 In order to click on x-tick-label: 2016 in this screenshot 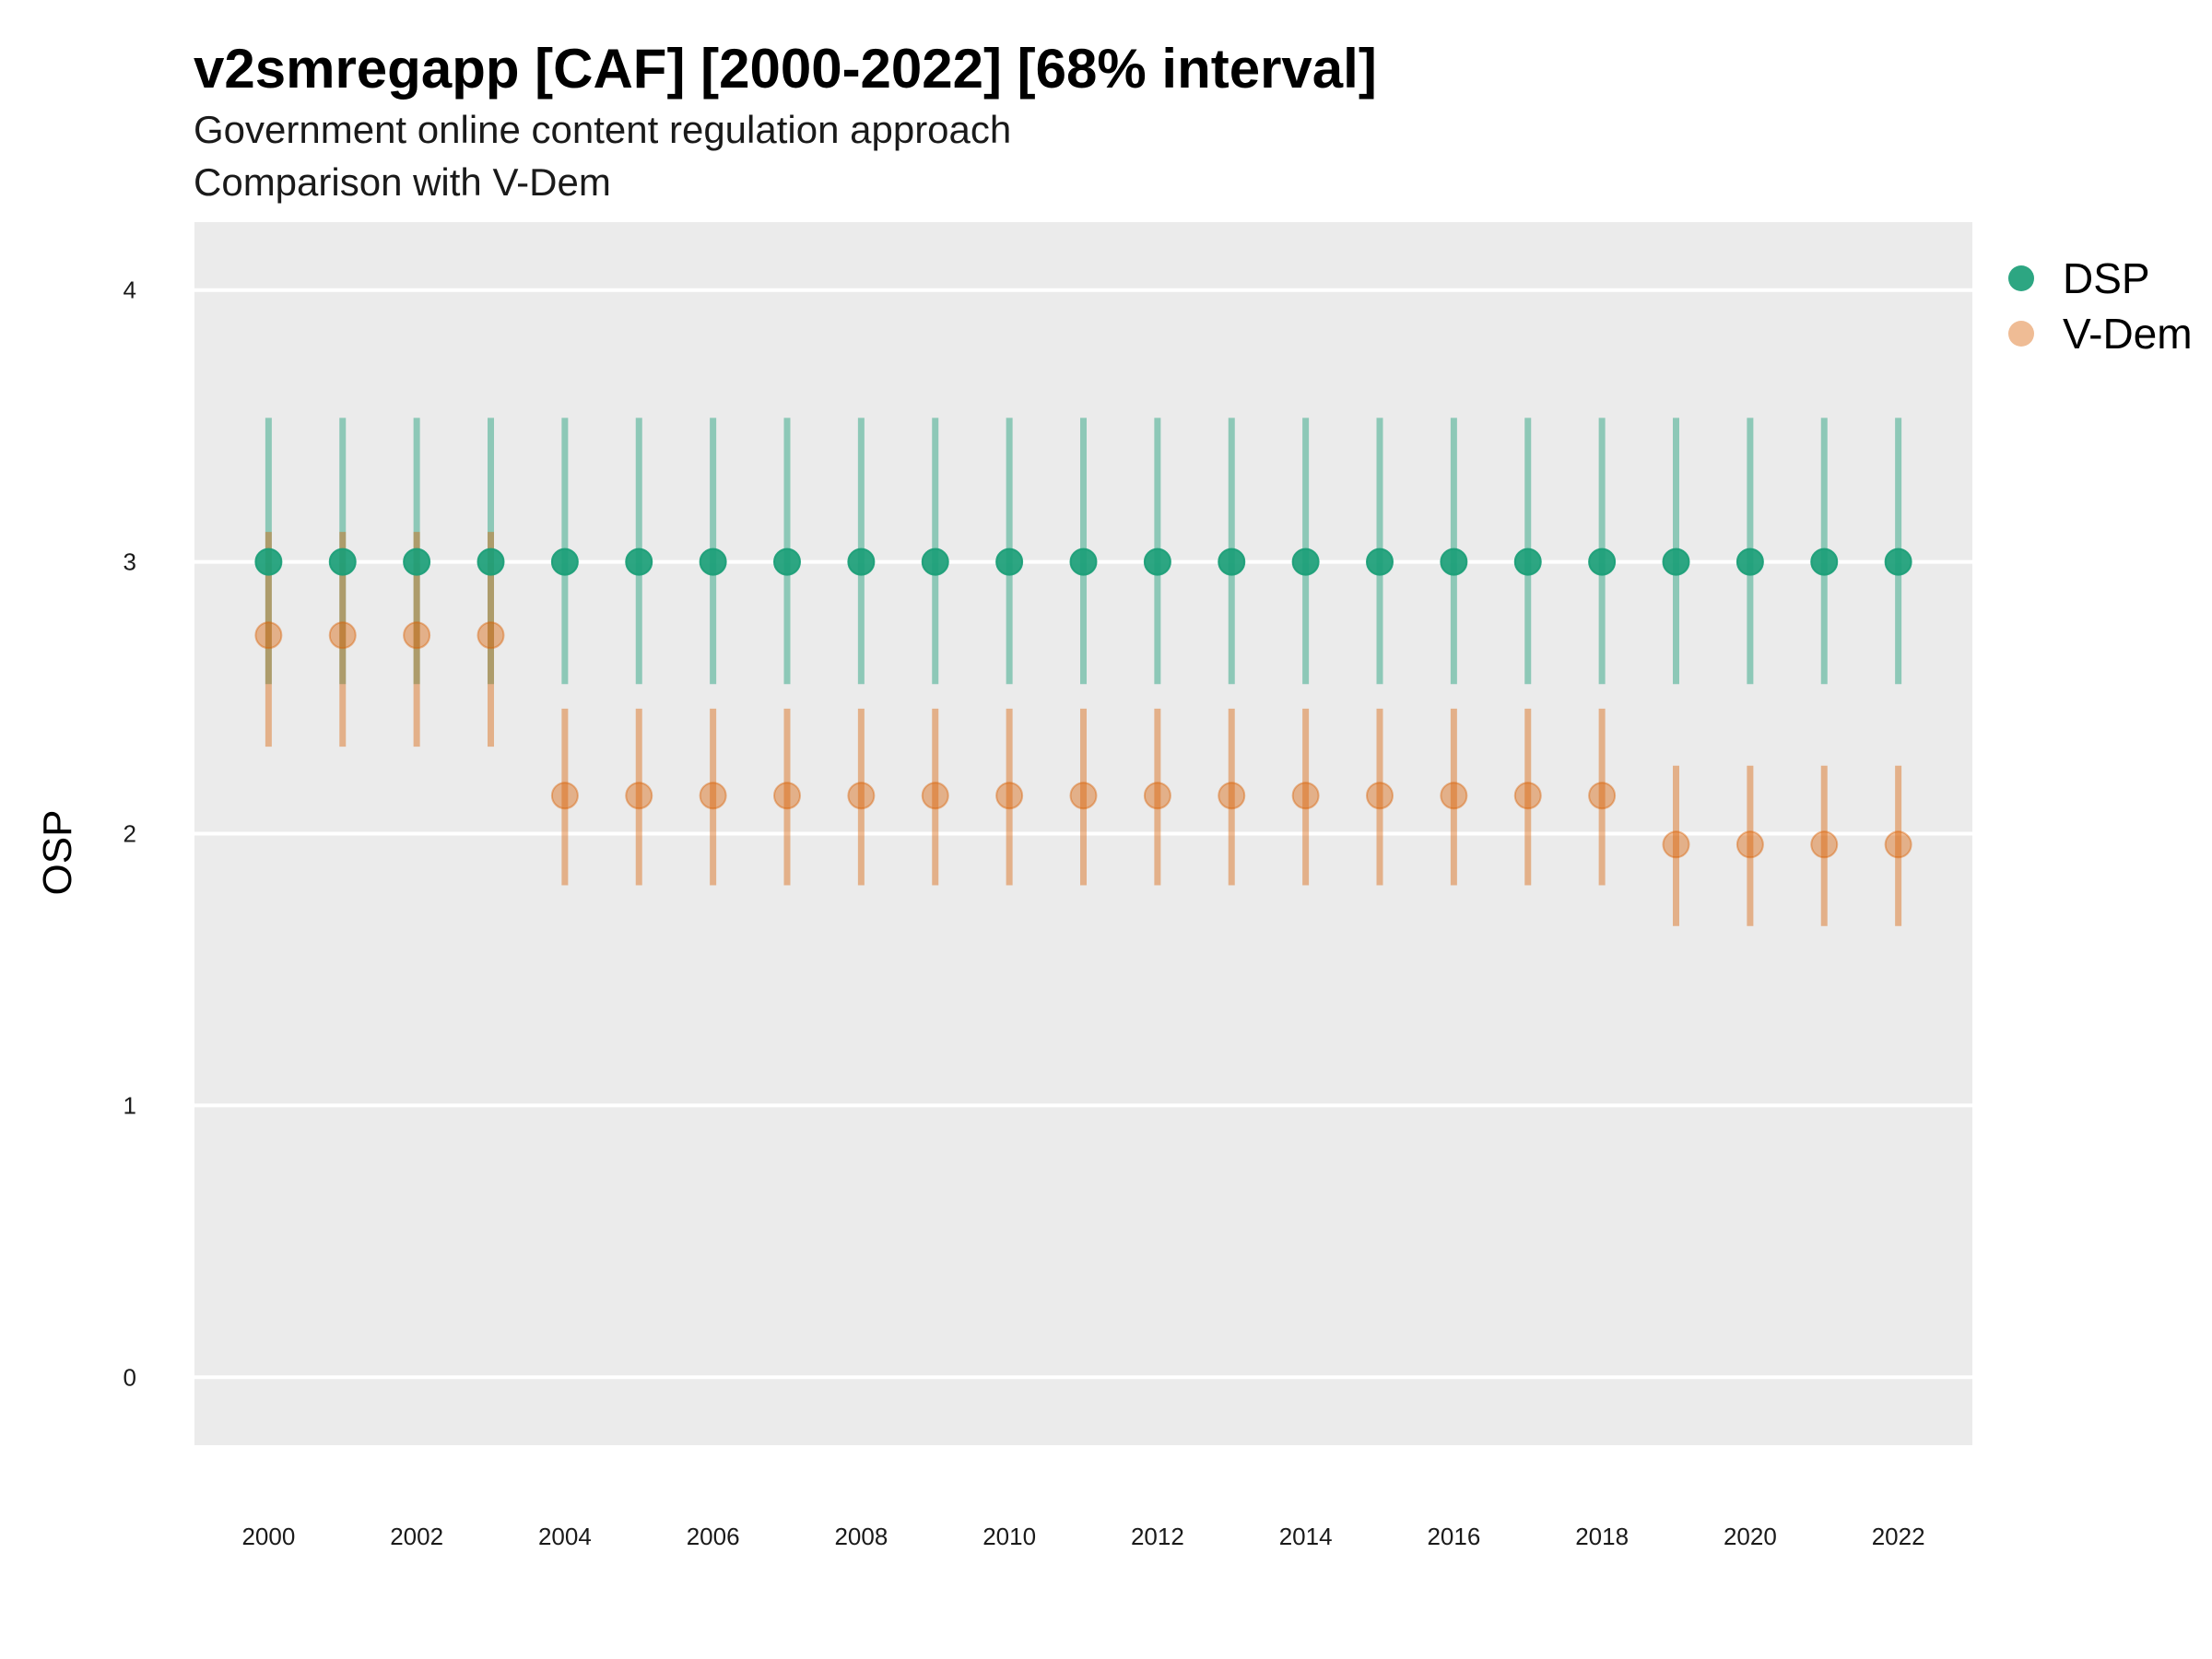, I will do `click(1453, 1536)`.